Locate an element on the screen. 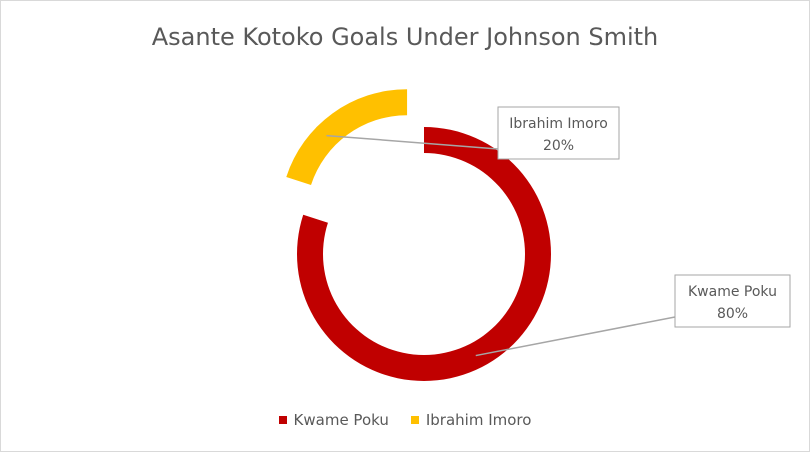 The width and height of the screenshot is (810, 452). data-label-name-kwame-poku: Kwame Poku is located at coordinates (732, 292).